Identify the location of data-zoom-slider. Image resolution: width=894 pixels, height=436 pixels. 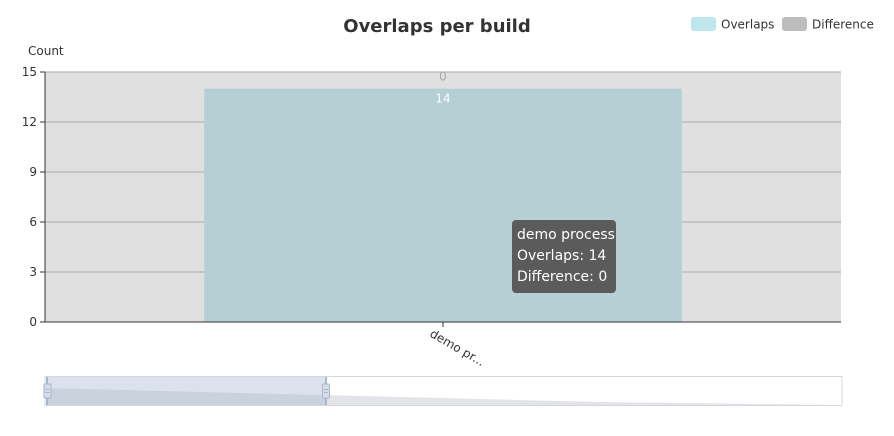
(443, 391).